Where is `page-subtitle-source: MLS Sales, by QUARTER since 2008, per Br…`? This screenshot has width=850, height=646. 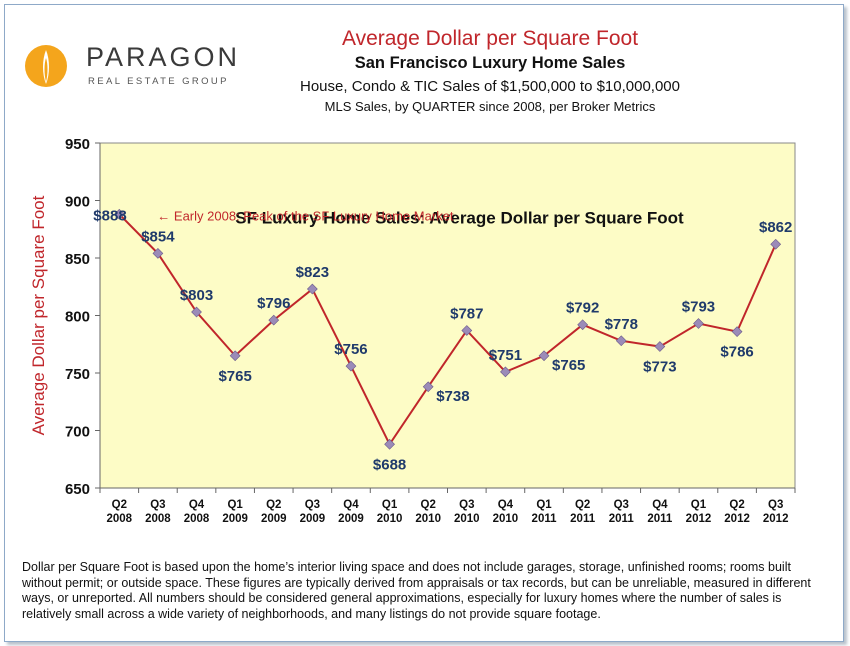
page-subtitle-source: MLS Sales, by QUARTER since 2008, per Br… is located at coordinates (490, 106).